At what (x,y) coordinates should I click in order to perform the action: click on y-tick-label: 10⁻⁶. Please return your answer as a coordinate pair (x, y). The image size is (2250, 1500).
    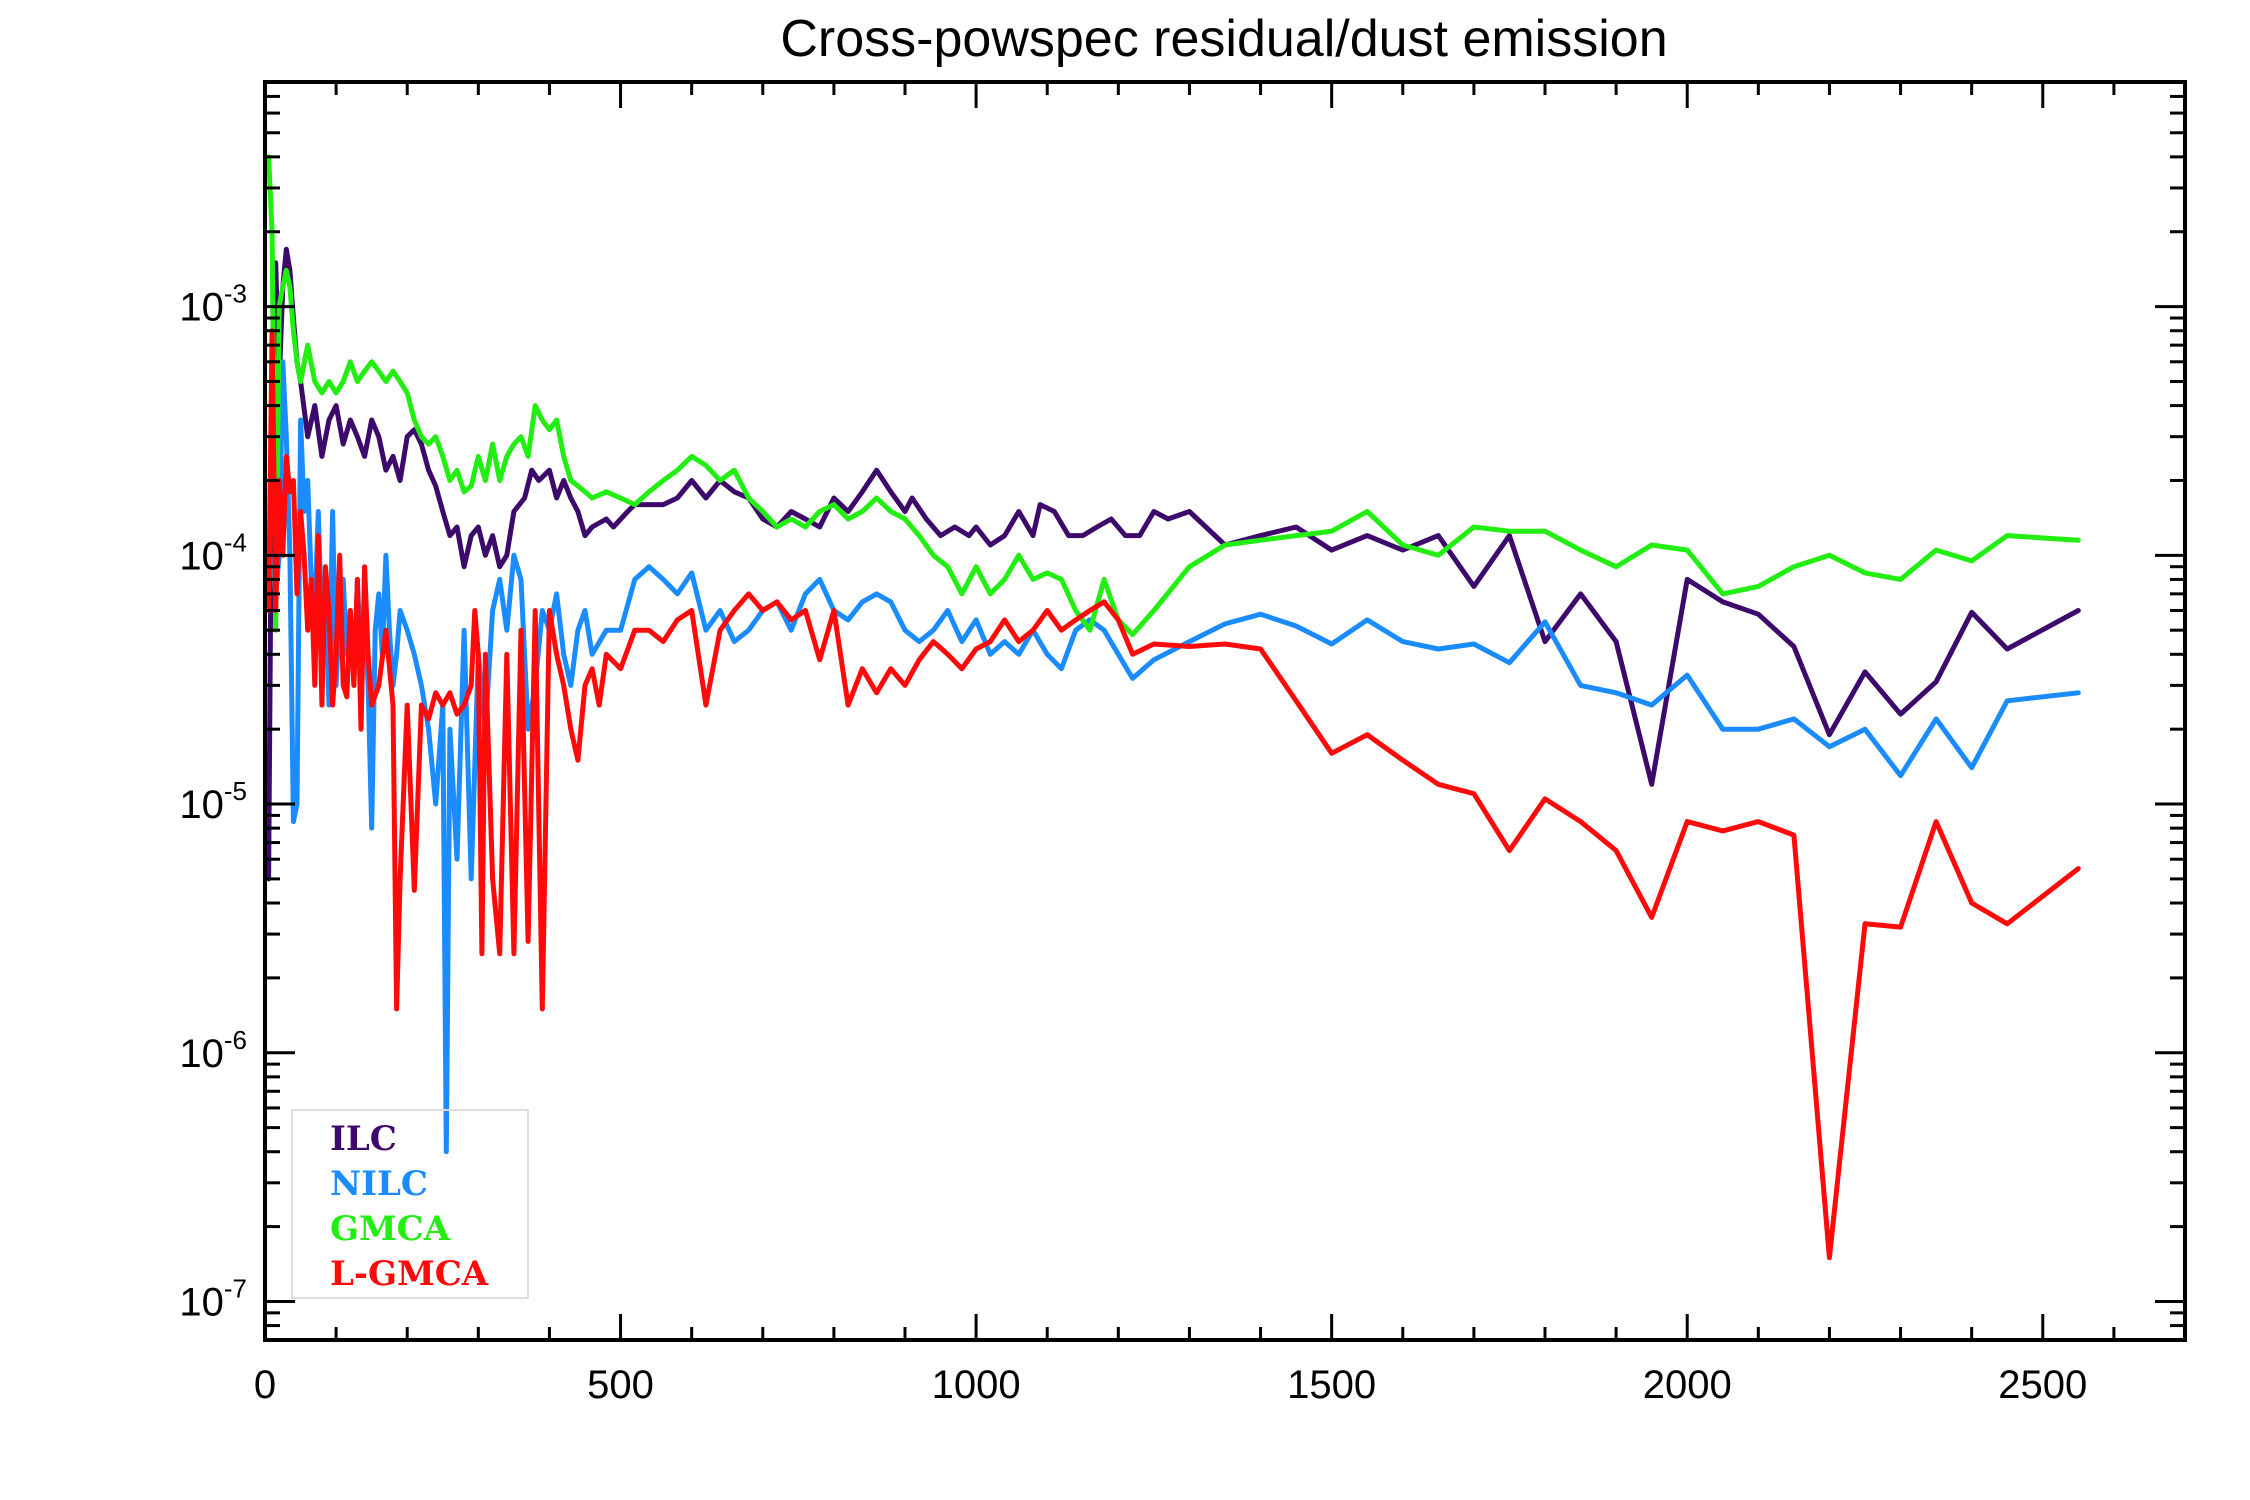
    Looking at the image, I should click on (213, 1050).